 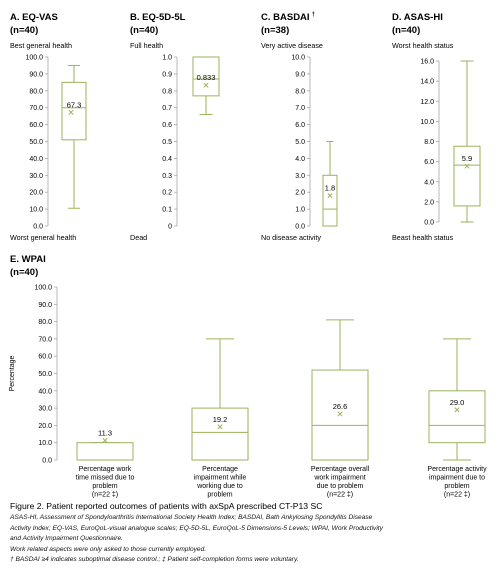 I want to click on category-label: Percentage activity, so click(x=457, y=469).